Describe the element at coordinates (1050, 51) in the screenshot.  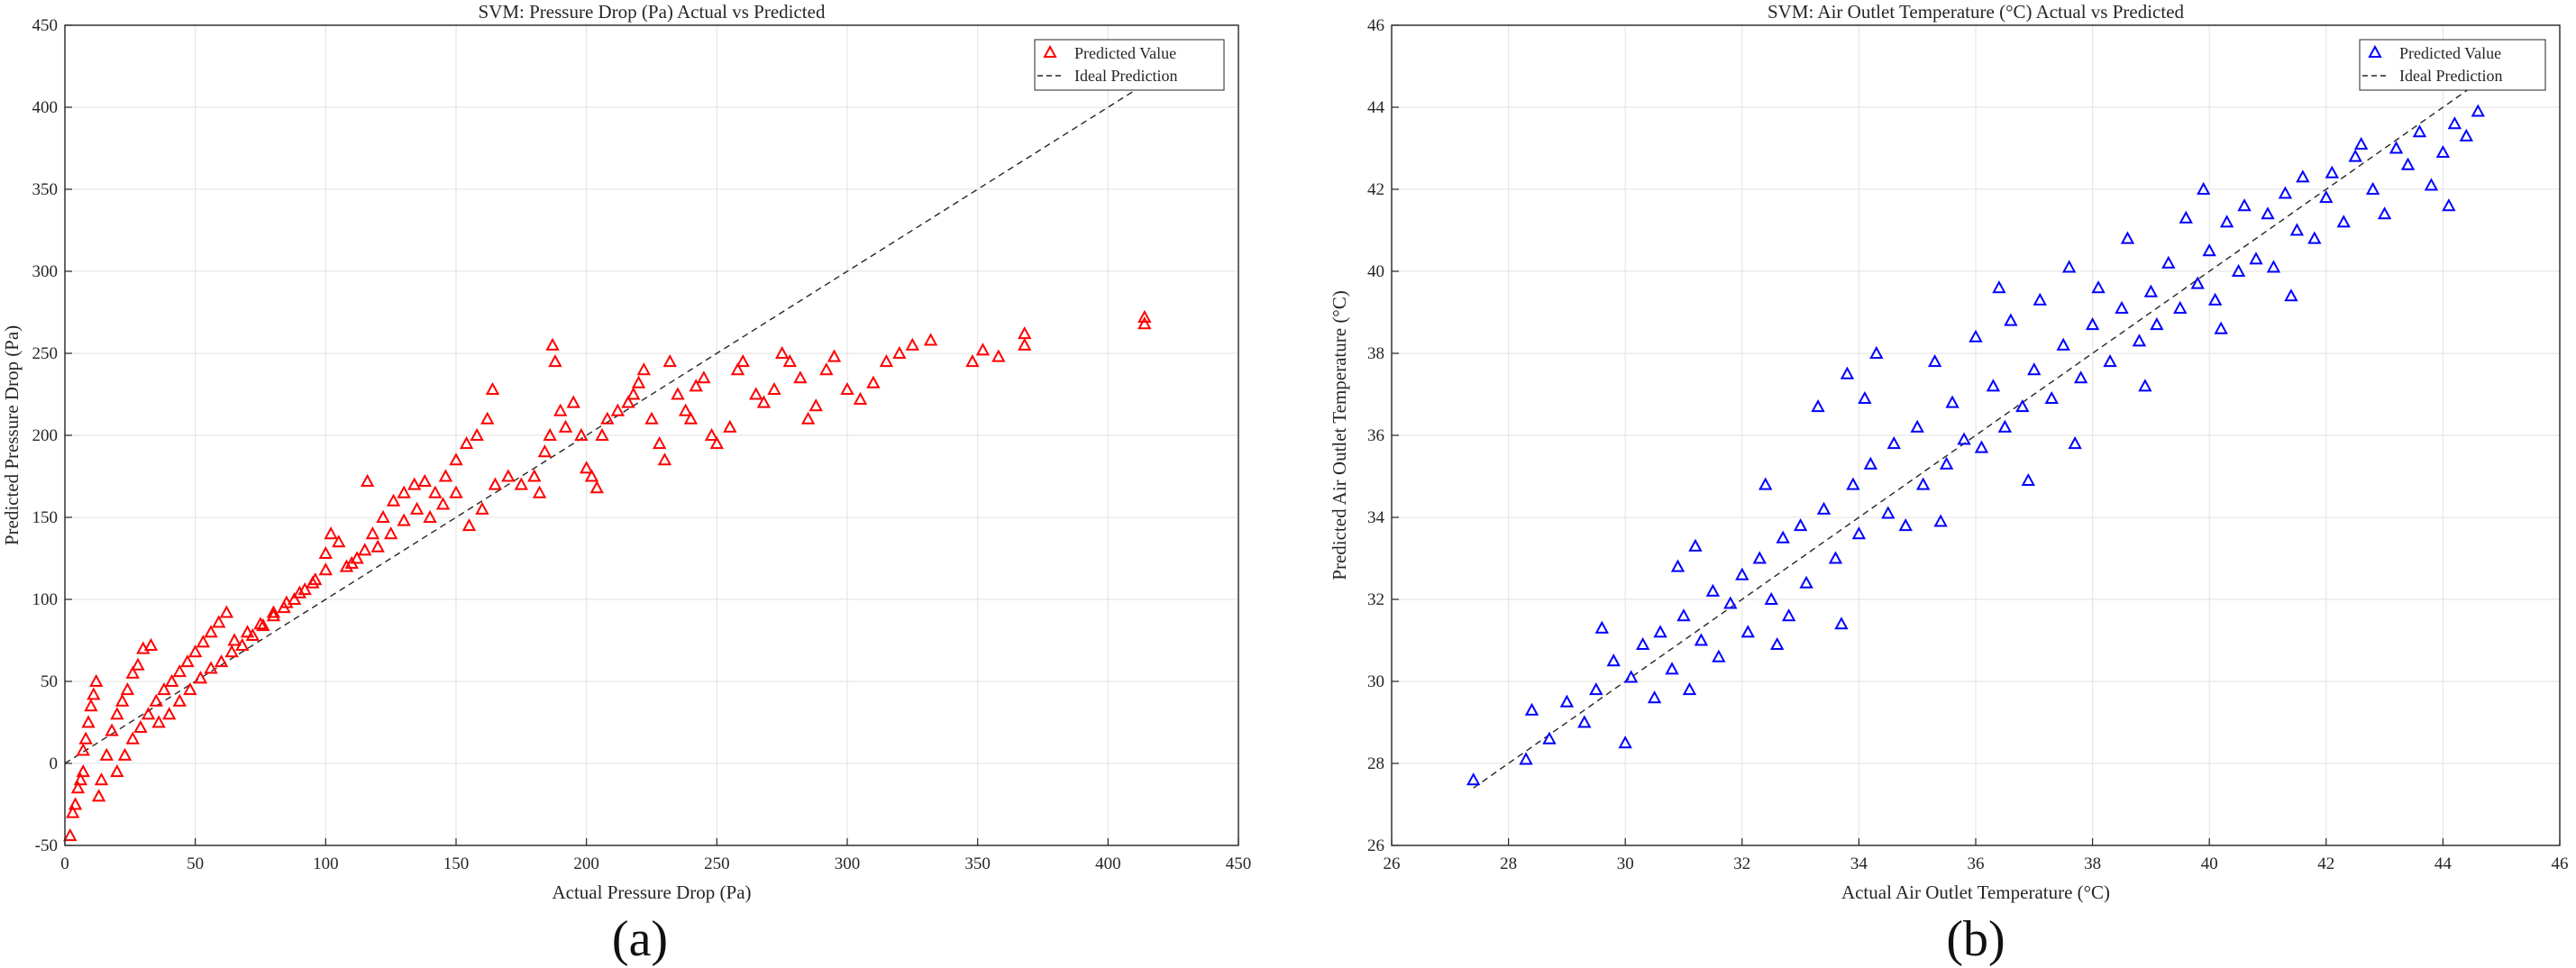
I see `chart-a-legend-marker` at that location.